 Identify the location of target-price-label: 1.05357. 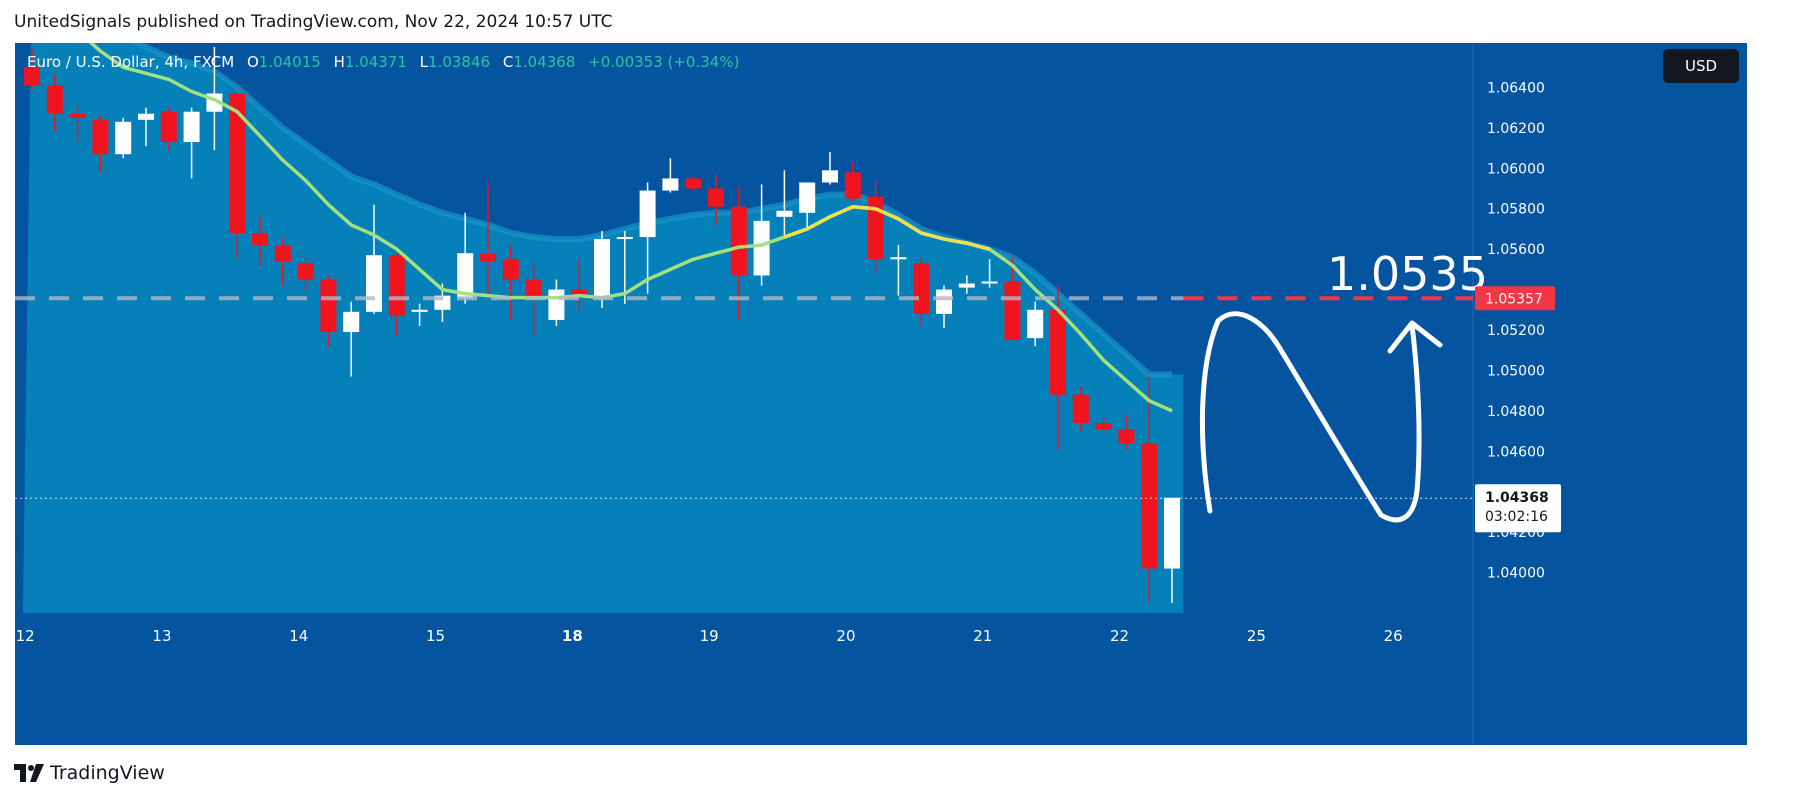
(1514, 299).